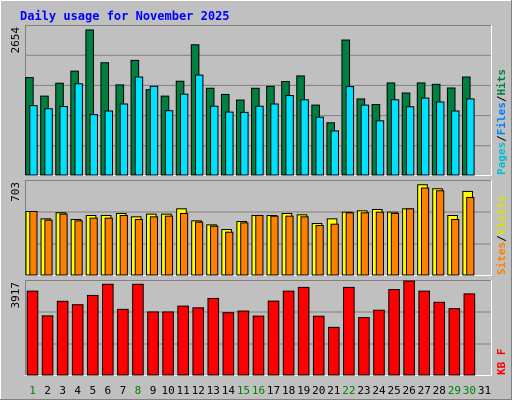 This screenshot has width=512, height=400. I want to click on x-tick-label: 18, so click(288, 390).